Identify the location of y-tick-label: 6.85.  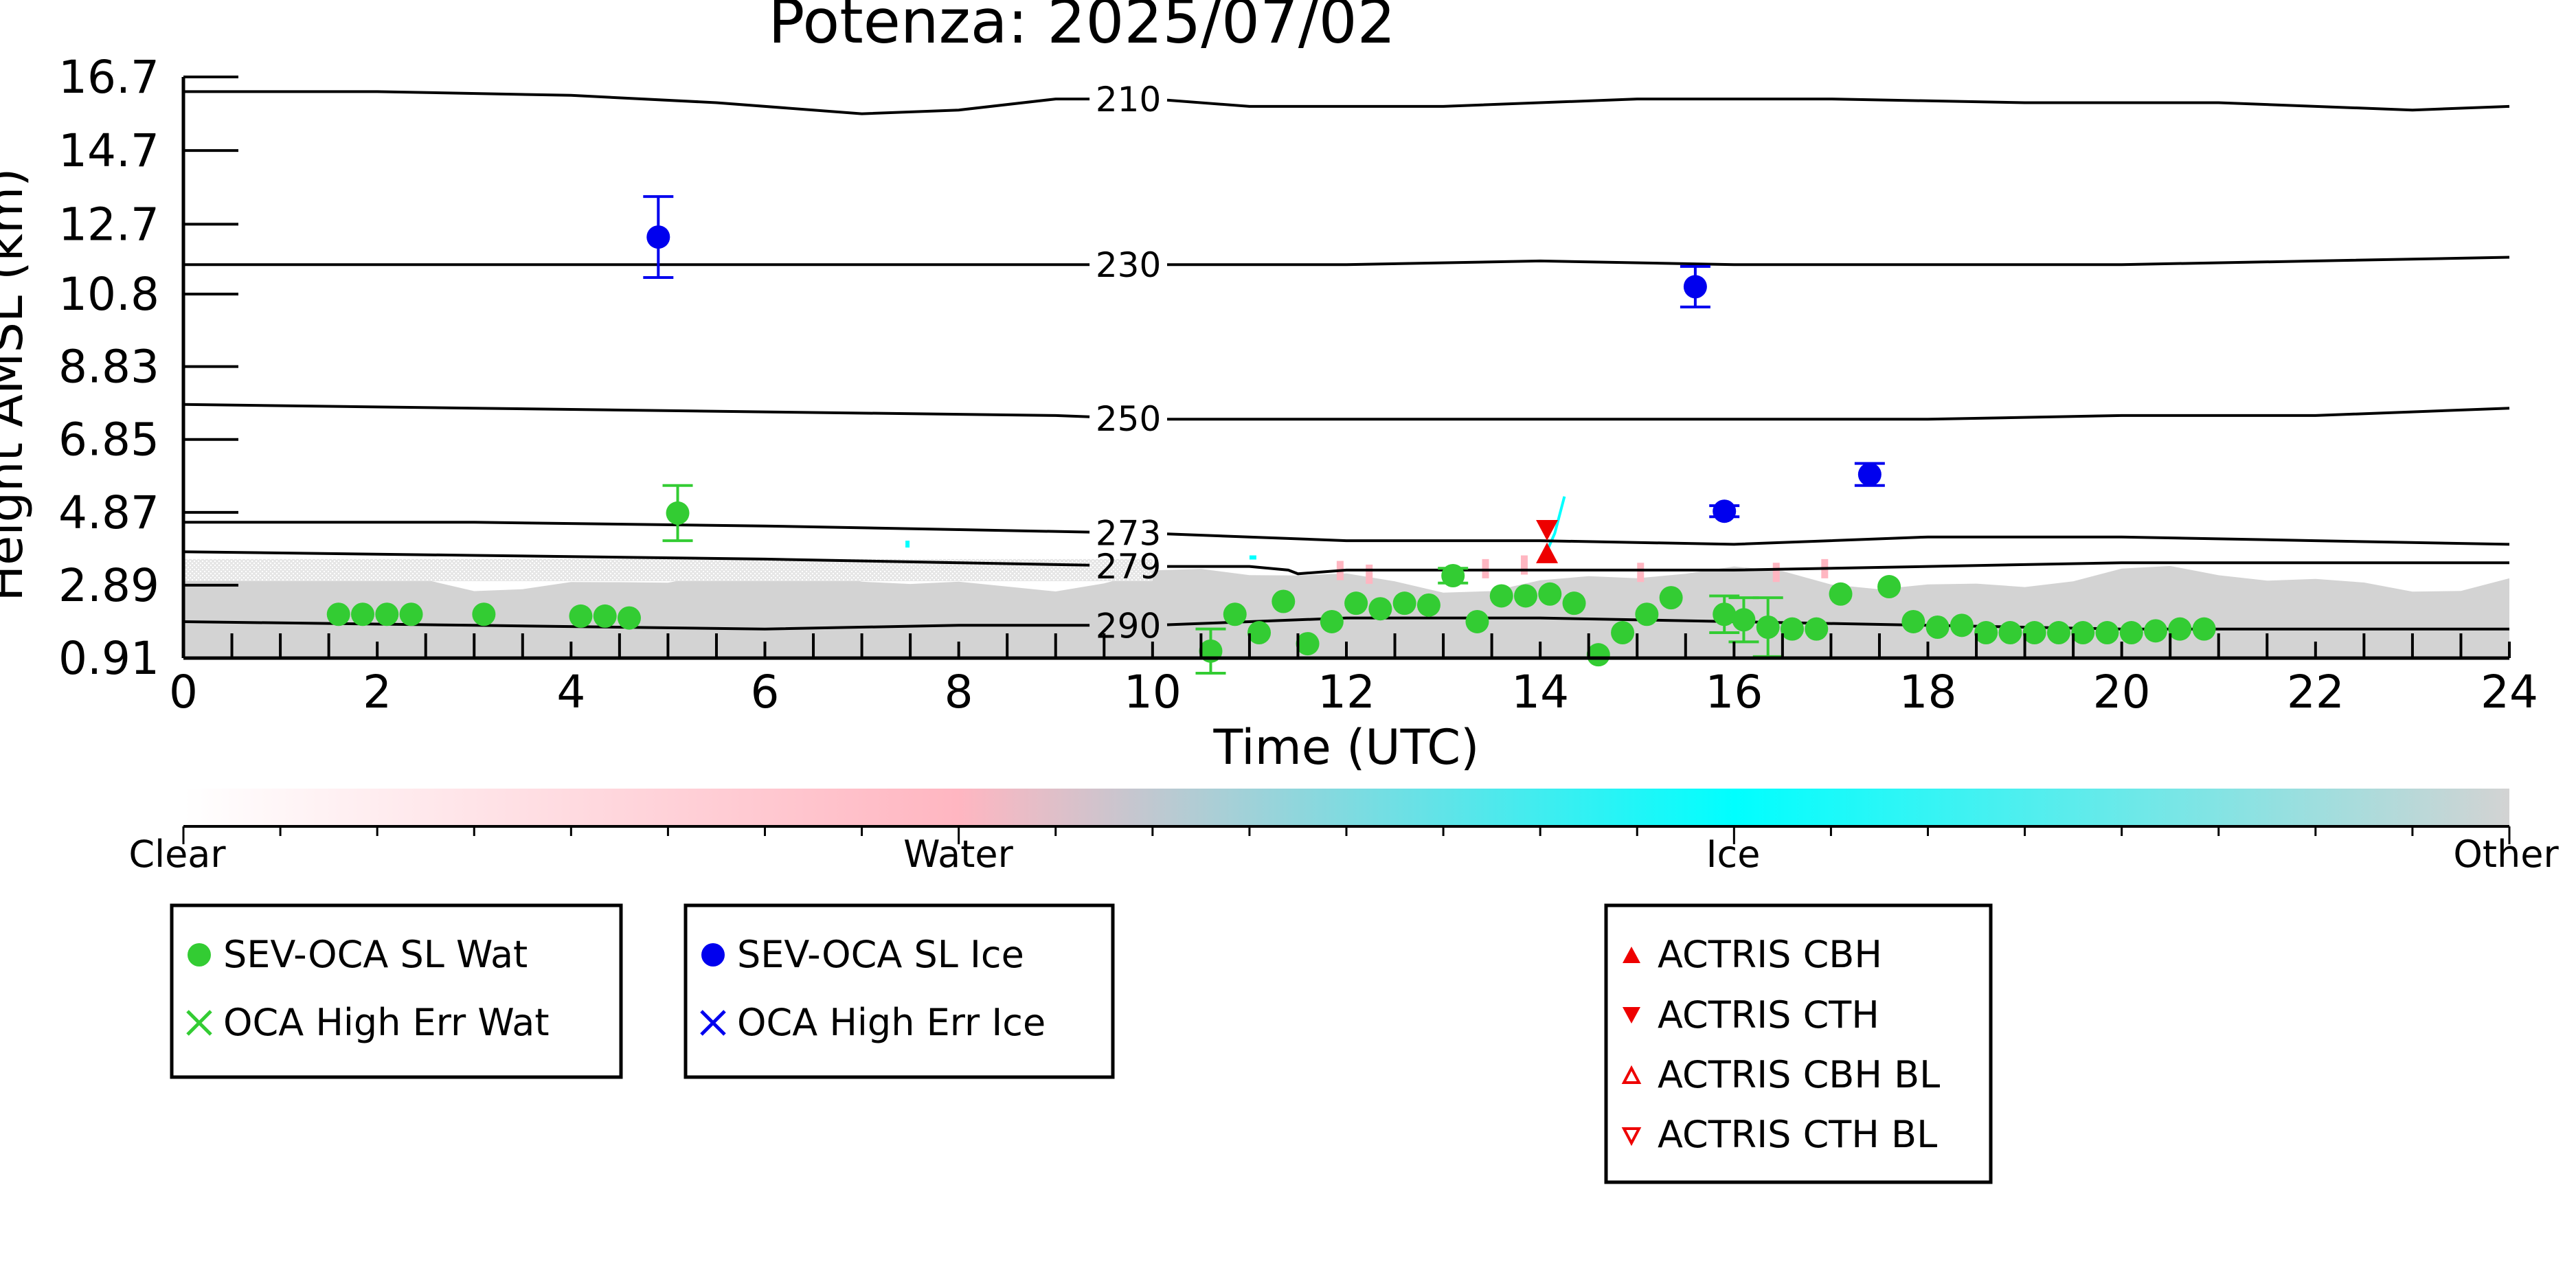
(108, 440).